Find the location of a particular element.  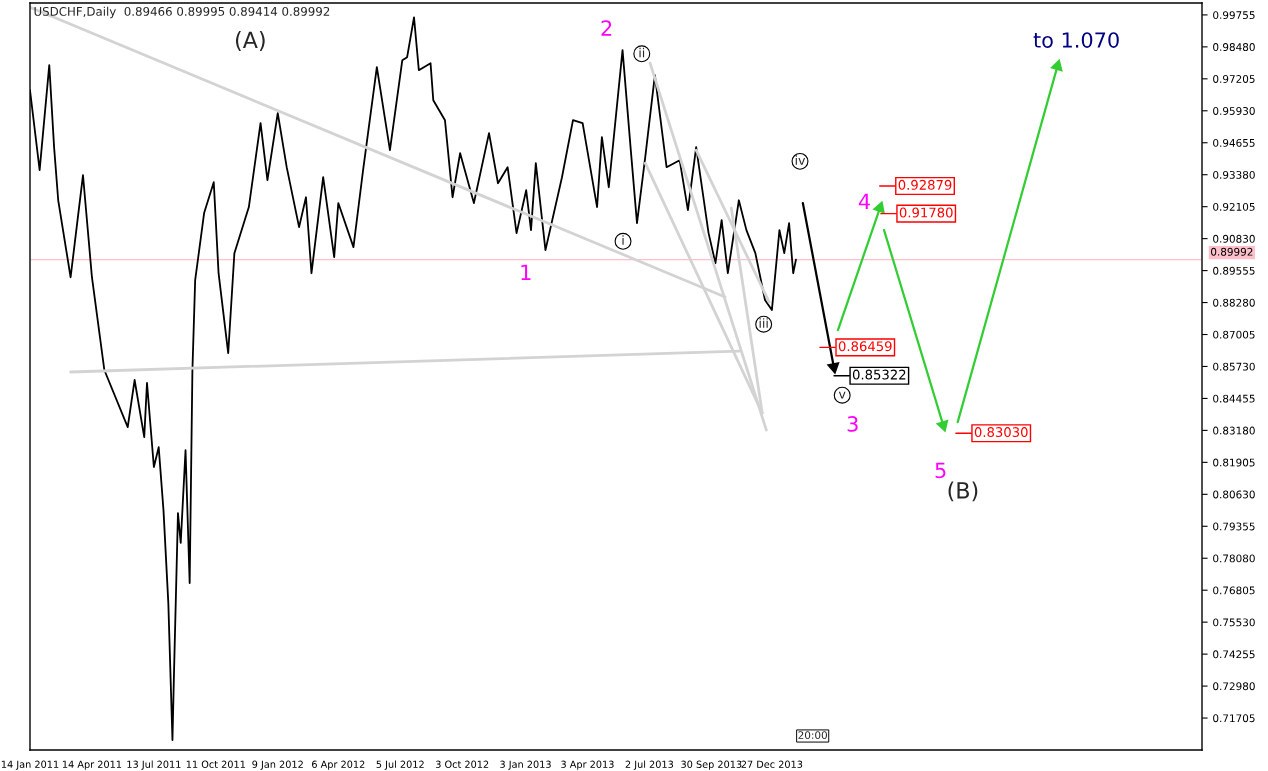

x-tick-label: 3 Oct 2012 is located at coordinates (462, 764).